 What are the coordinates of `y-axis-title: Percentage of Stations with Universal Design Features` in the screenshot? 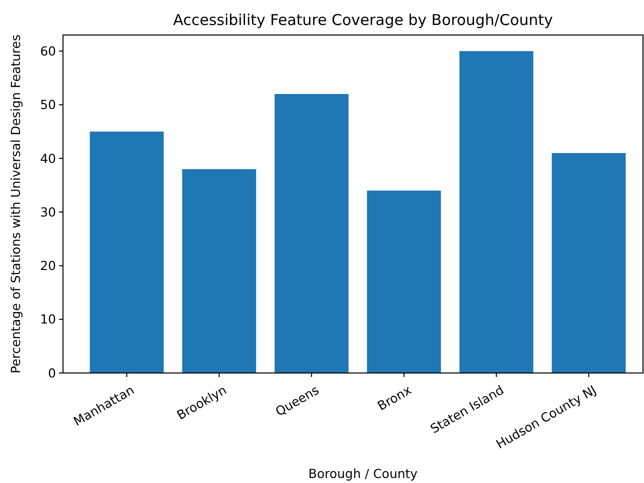 It's located at (15, 204).